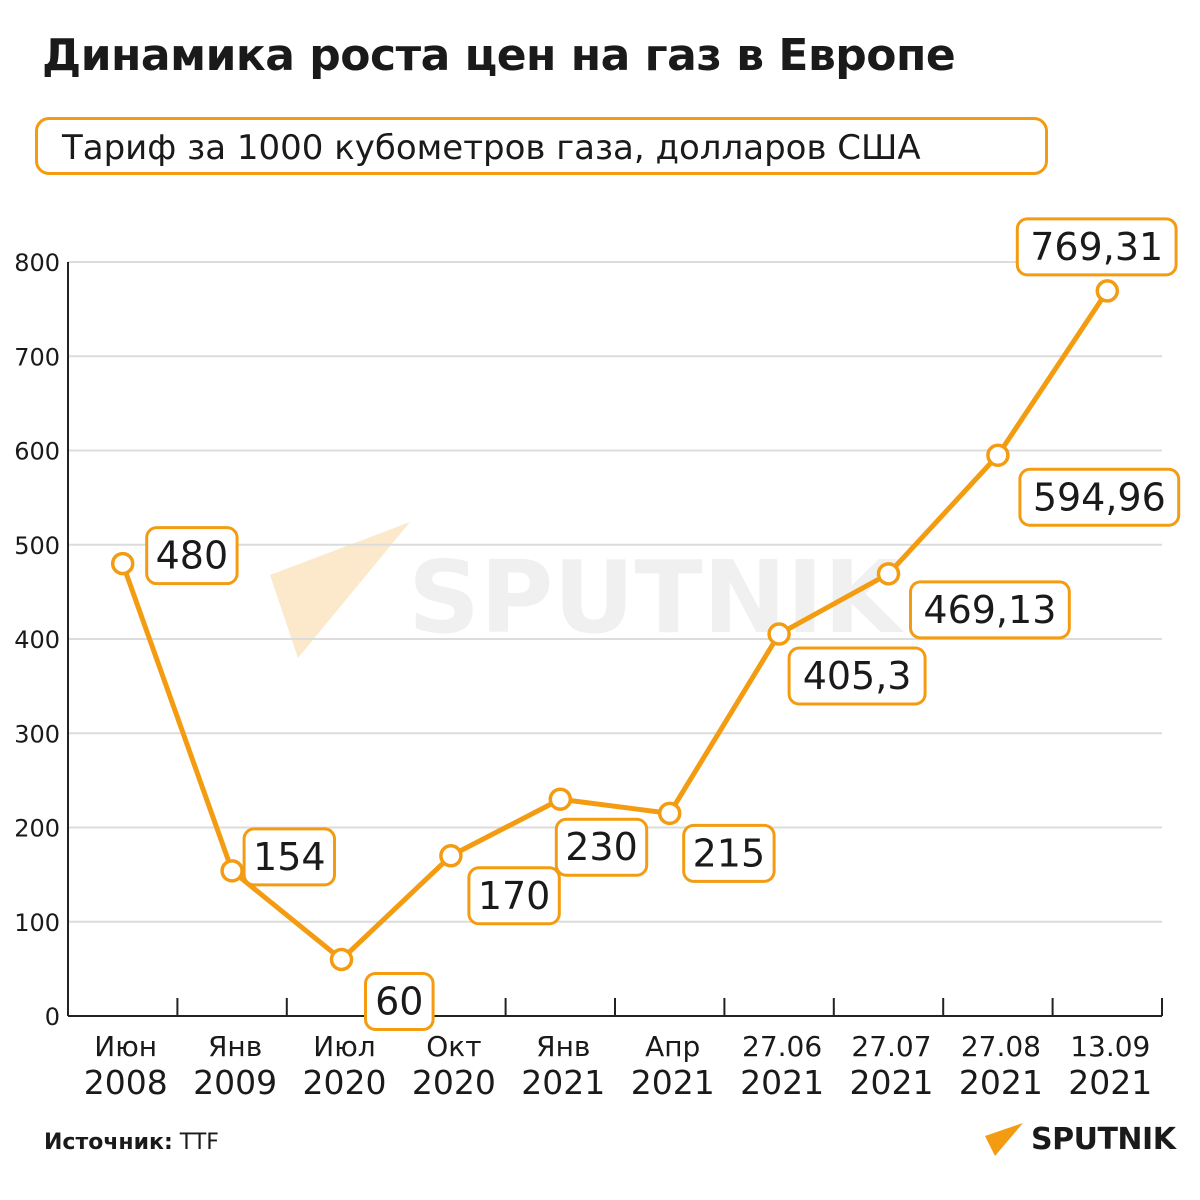 This screenshot has height=1200, width=1200. Describe the element at coordinates (126, 1082) in the screenshot. I see `x-tick-label-bottom: 2008` at that location.